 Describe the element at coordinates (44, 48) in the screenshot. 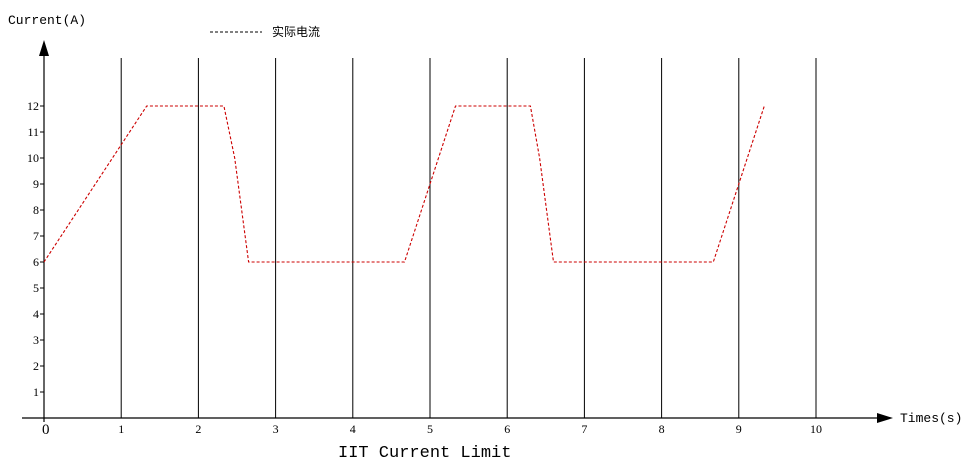

I see `y-axis-arrow-icon` at that location.